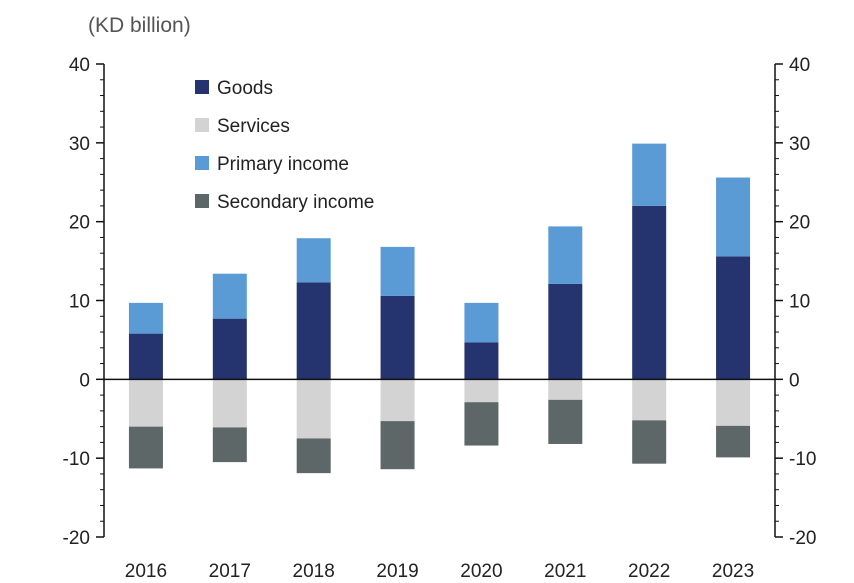 This screenshot has height=583, width=854. What do you see at coordinates (481, 391) in the screenshot?
I see `bar-services-2020` at bounding box center [481, 391].